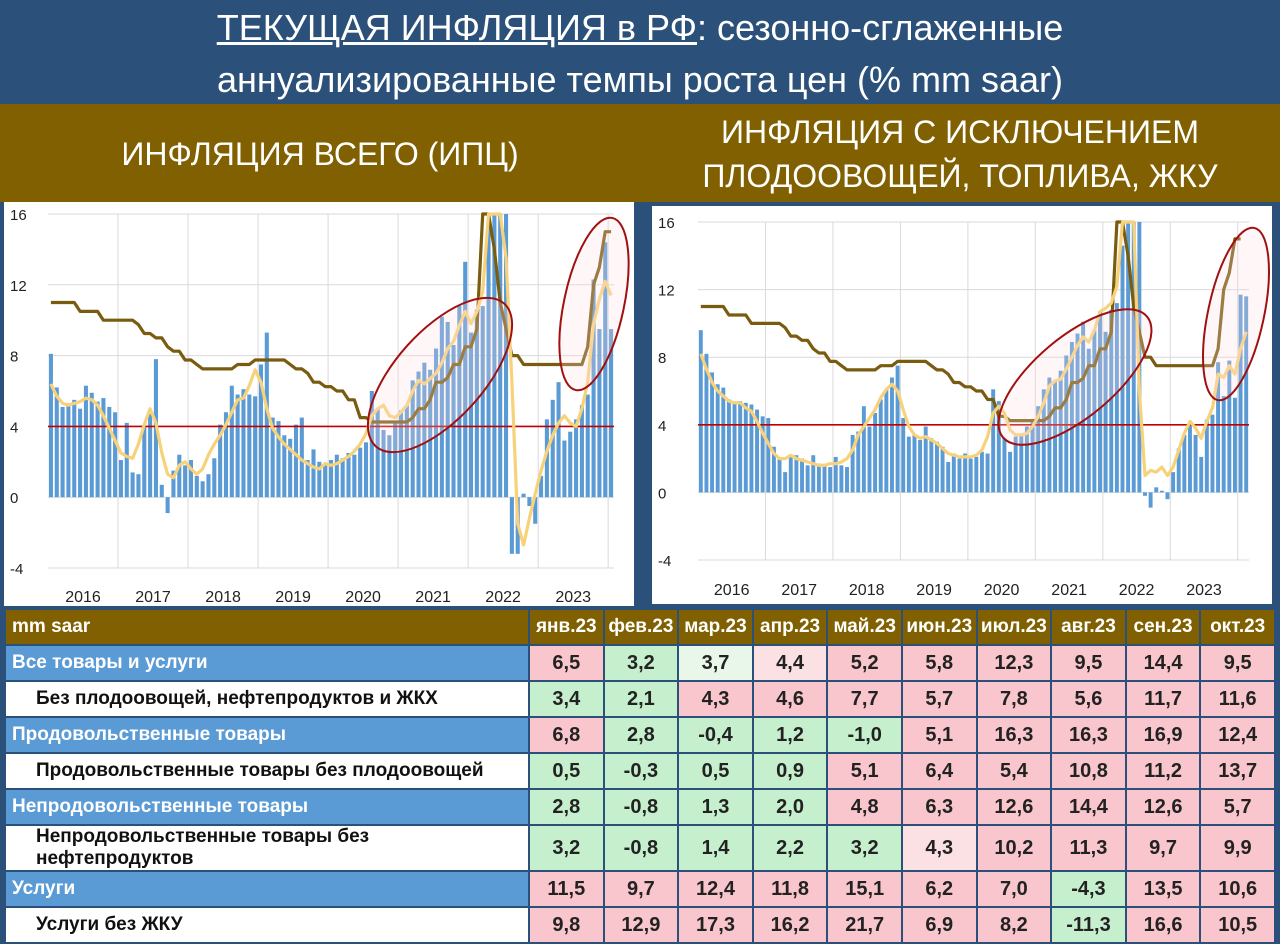 The height and width of the screenshot is (944, 1280). I want to click on table-cell: 16,2, so click(790, 925).